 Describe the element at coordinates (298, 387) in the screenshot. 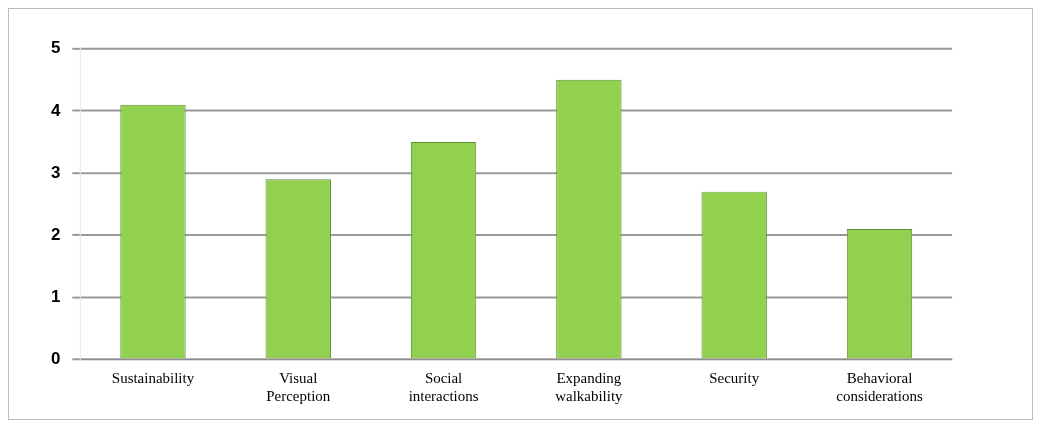

I see `x-tick-label: Visual Perception` at that location.